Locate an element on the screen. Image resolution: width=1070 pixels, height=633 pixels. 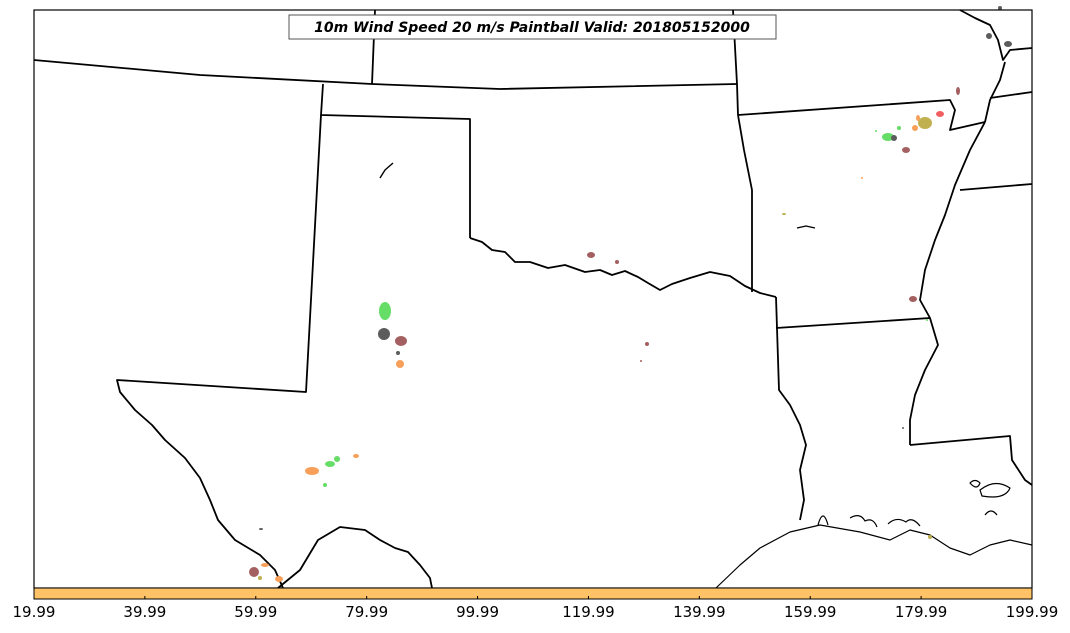
colorbar-tick-label: 39.99 is located at coordinates (144, 612).